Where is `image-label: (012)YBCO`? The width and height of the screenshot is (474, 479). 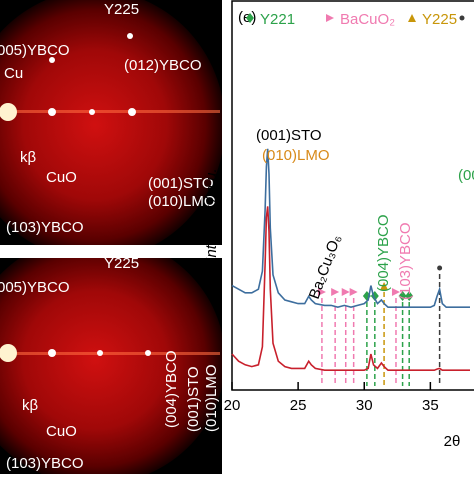
image-label: (012)YBCO is located at coordinates (163, 65).